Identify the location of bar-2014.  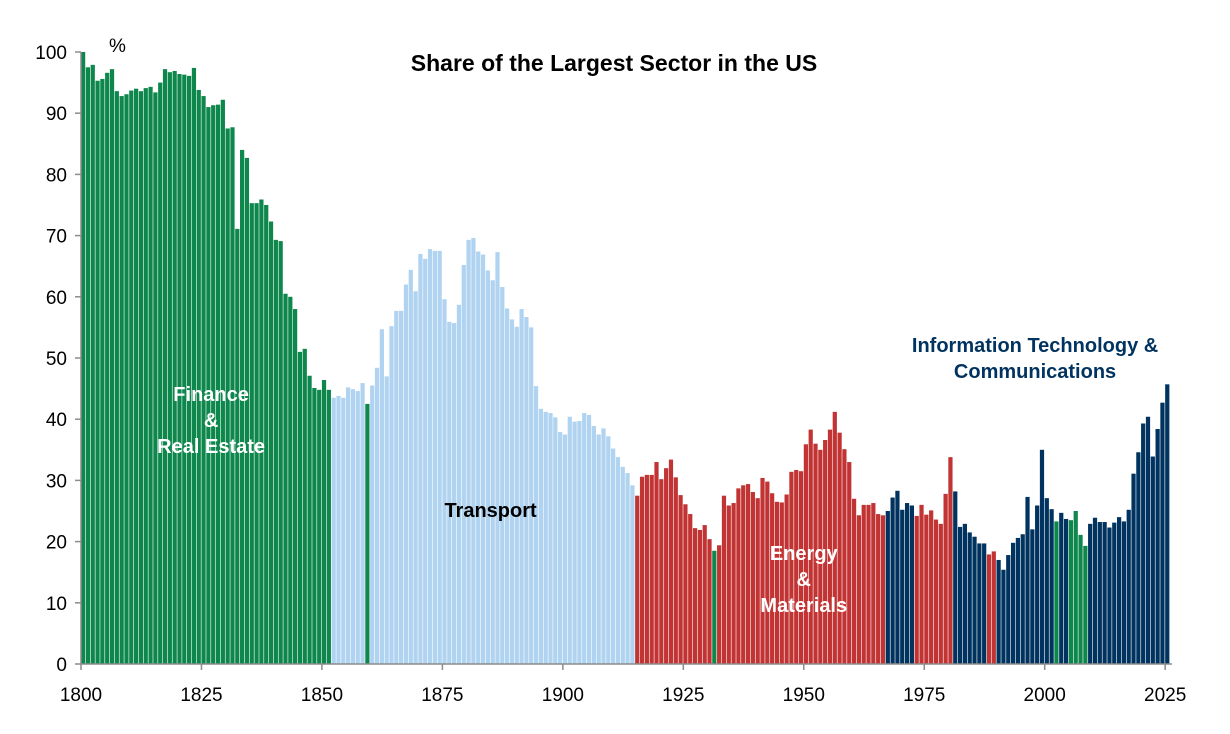
(1114, 593).